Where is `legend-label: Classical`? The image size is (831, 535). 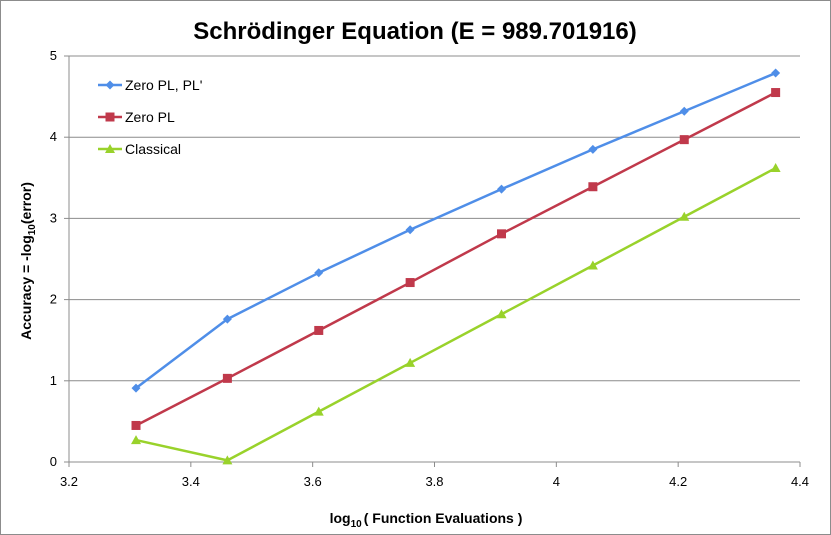 legend-label: Classical is located at coordinates (153, 149).